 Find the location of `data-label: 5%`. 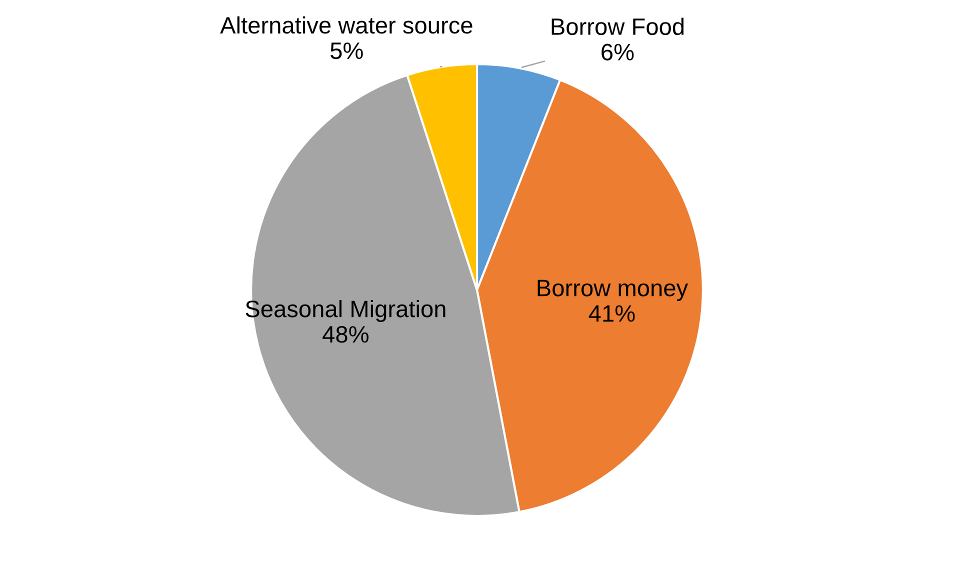

data-label: 5% is located at coordinates (346, 51).